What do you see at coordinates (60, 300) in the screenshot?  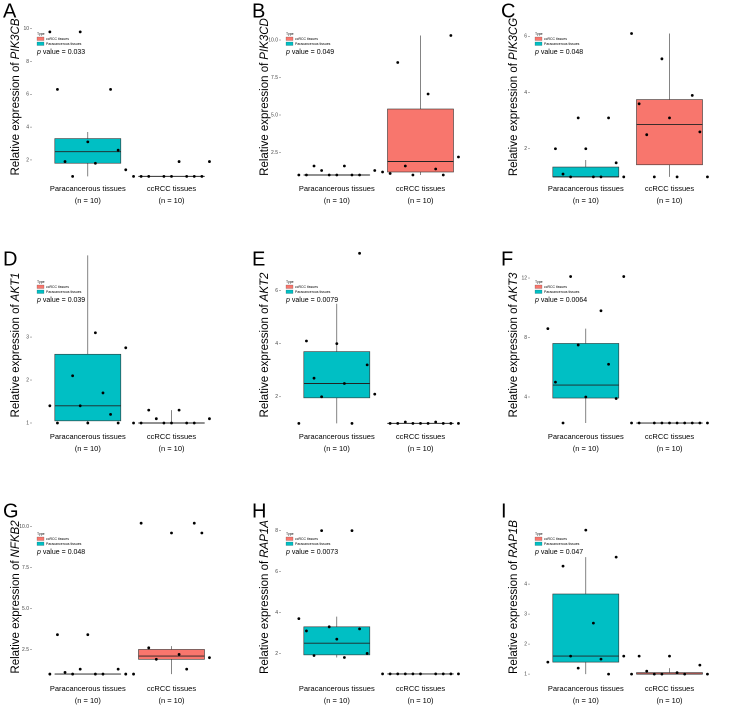 I see `p-value: p value = 0.039` at bounding box center [60, 300].